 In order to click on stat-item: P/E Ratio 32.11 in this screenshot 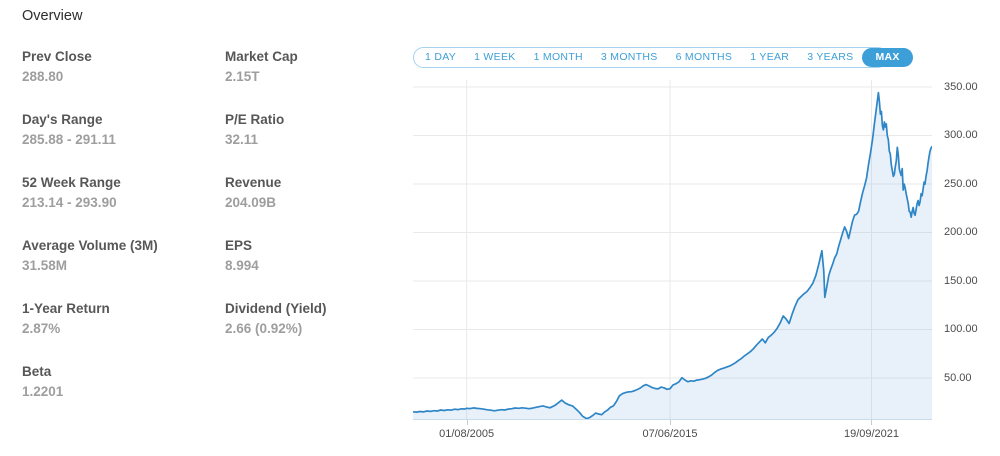, I will do `click(315, 129)`.